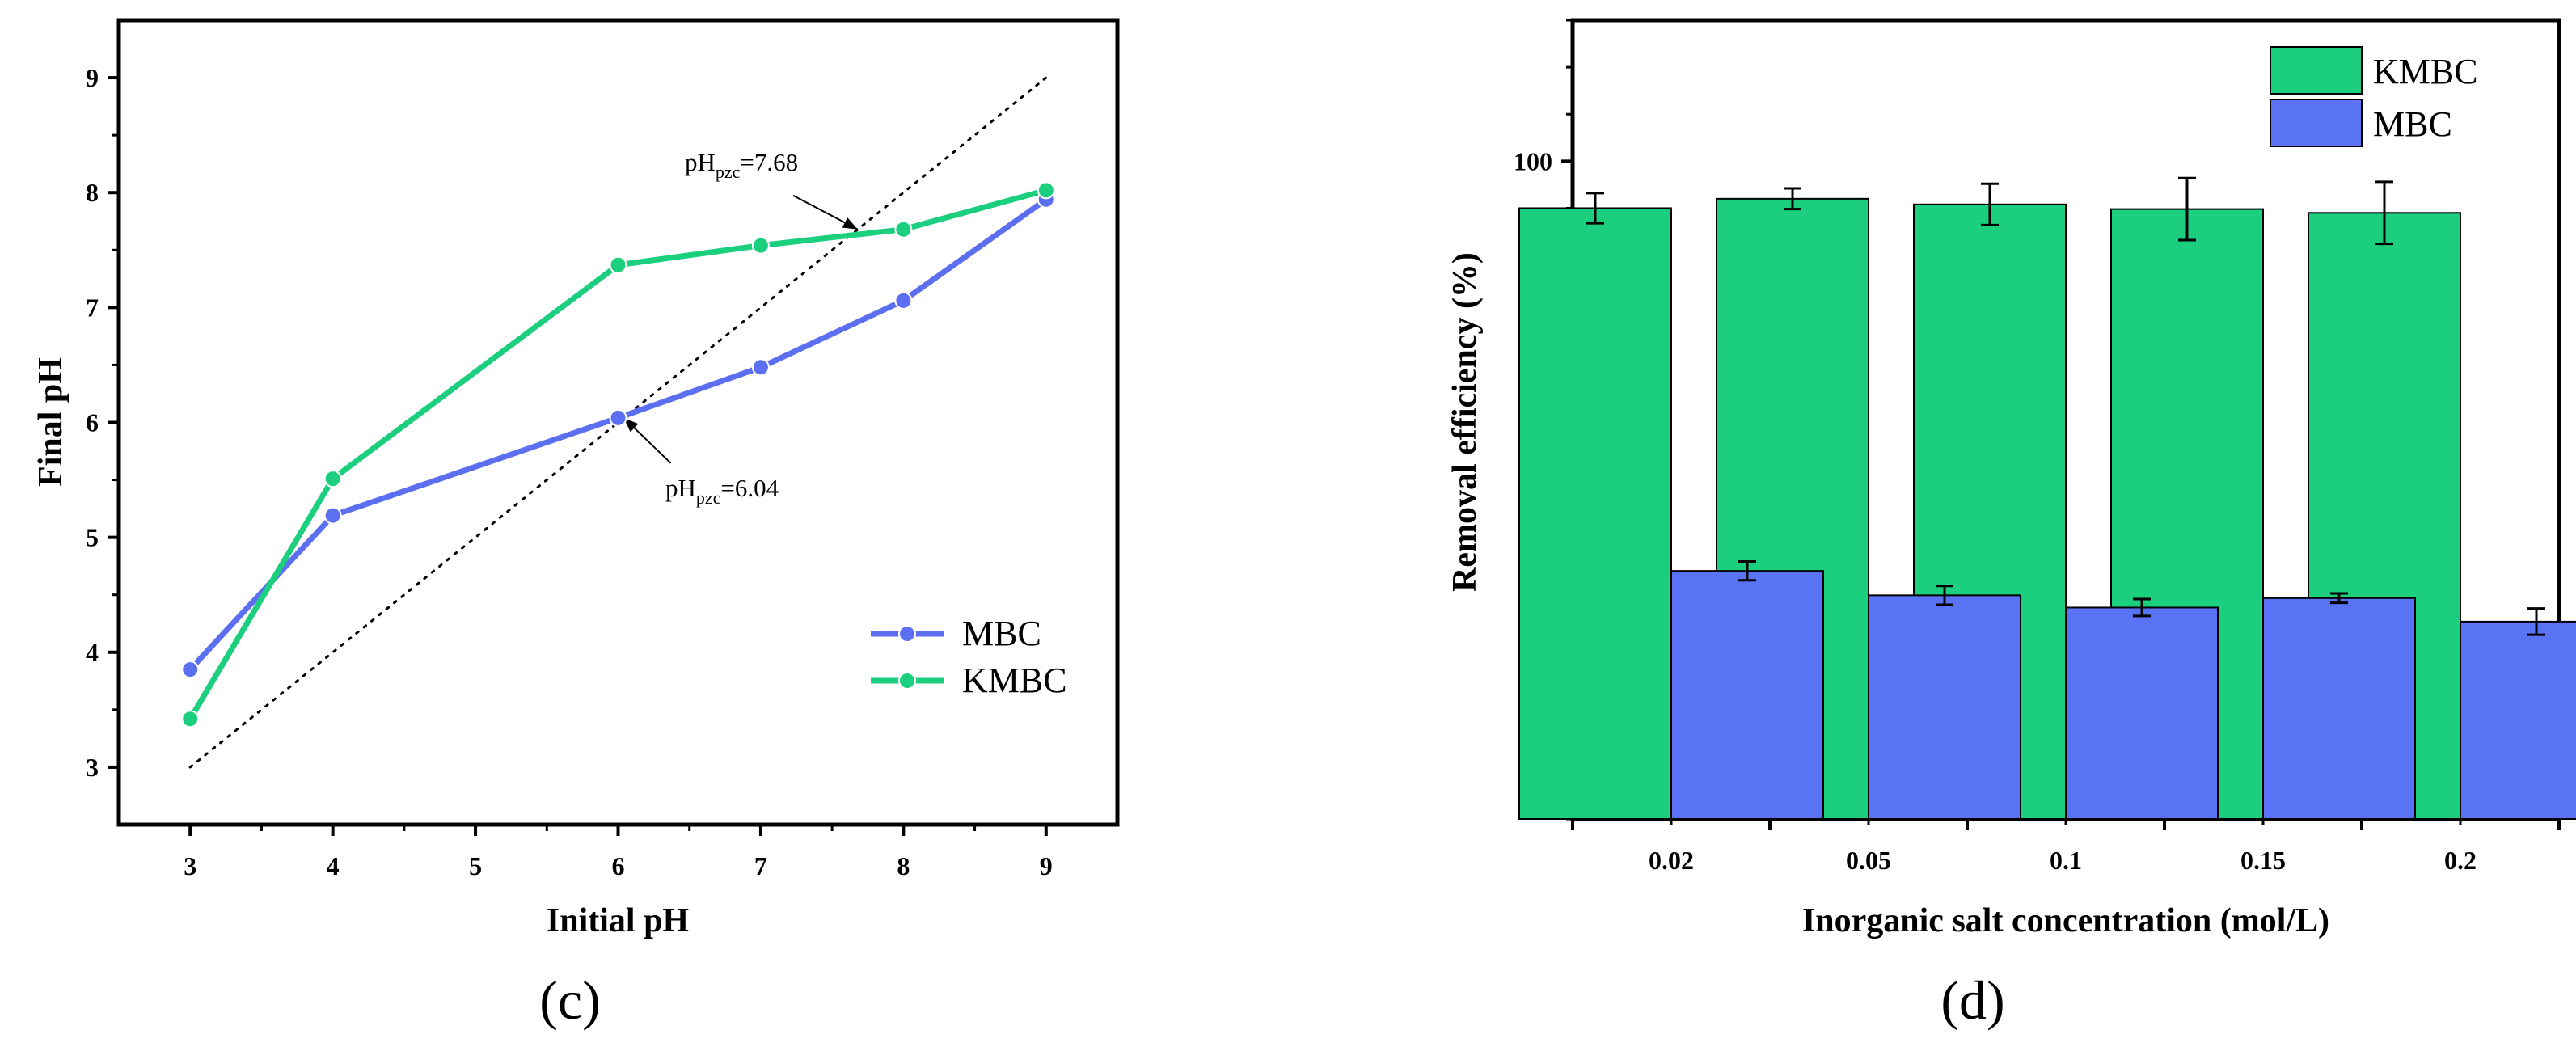  I want to click on x-tick-label: 0.15, so click(2263, 860).